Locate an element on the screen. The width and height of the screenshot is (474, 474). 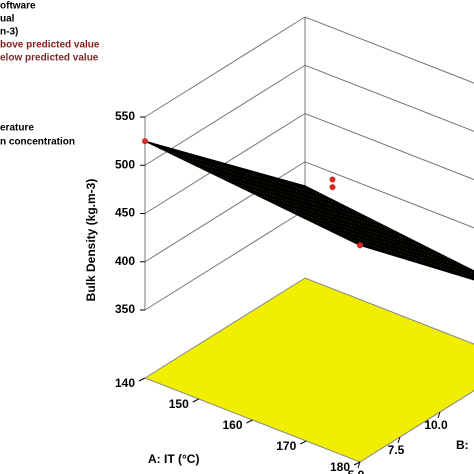
z-tick-label: 550 is located at coordinates (125, 116).